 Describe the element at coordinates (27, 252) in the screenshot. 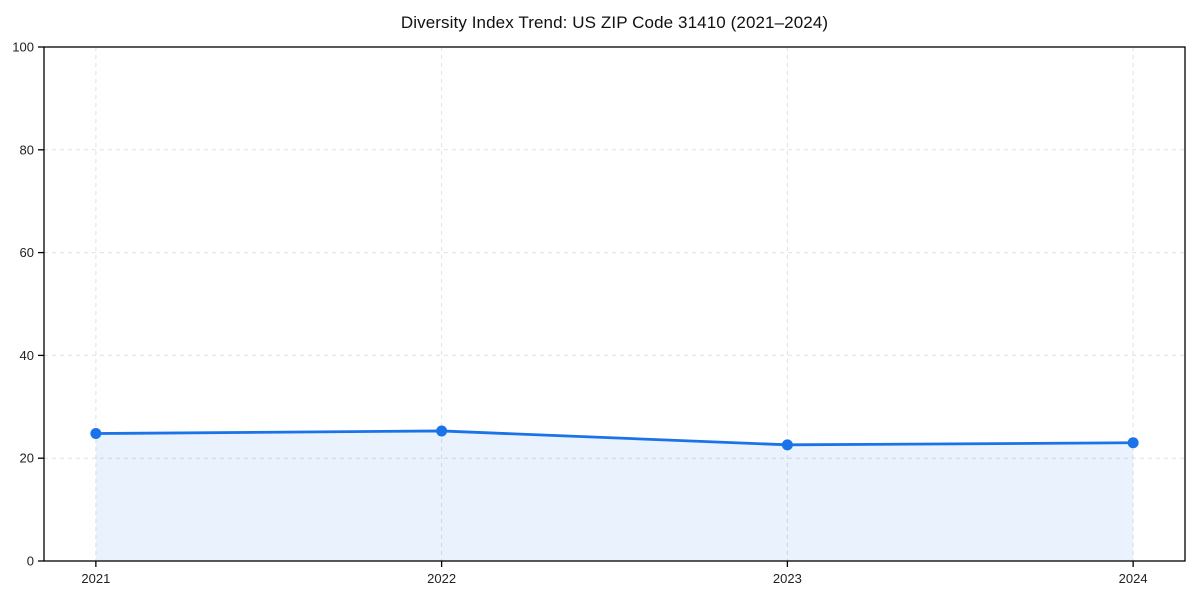

I see `y-axis-tick-label: 60` at that location.